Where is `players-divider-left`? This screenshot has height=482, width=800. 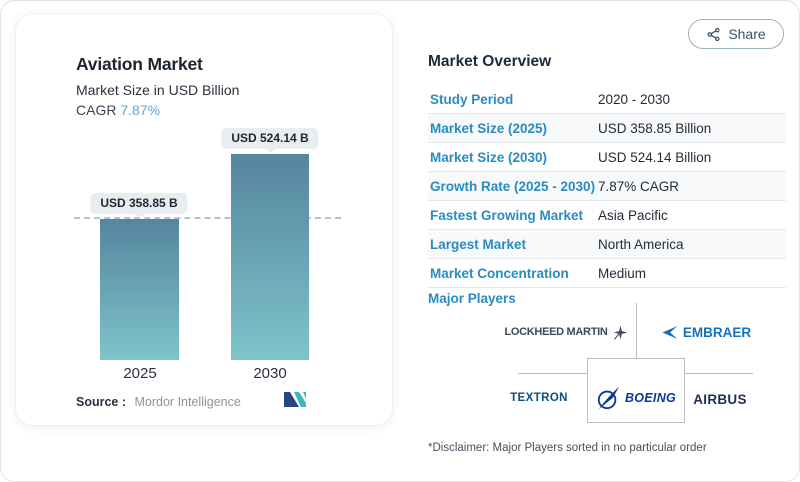 players-divider-left is located at coordinates (552, 373).